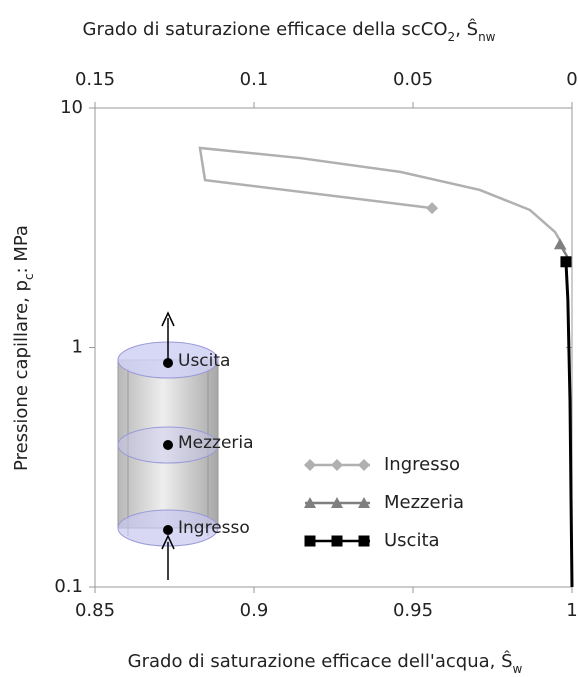 The height and width of the screenshot is (677, 578). What do you see at coordinates (382, 464) in the screenshot?
I see `legend-item: Ingresso` at bounding box center [382, 464].